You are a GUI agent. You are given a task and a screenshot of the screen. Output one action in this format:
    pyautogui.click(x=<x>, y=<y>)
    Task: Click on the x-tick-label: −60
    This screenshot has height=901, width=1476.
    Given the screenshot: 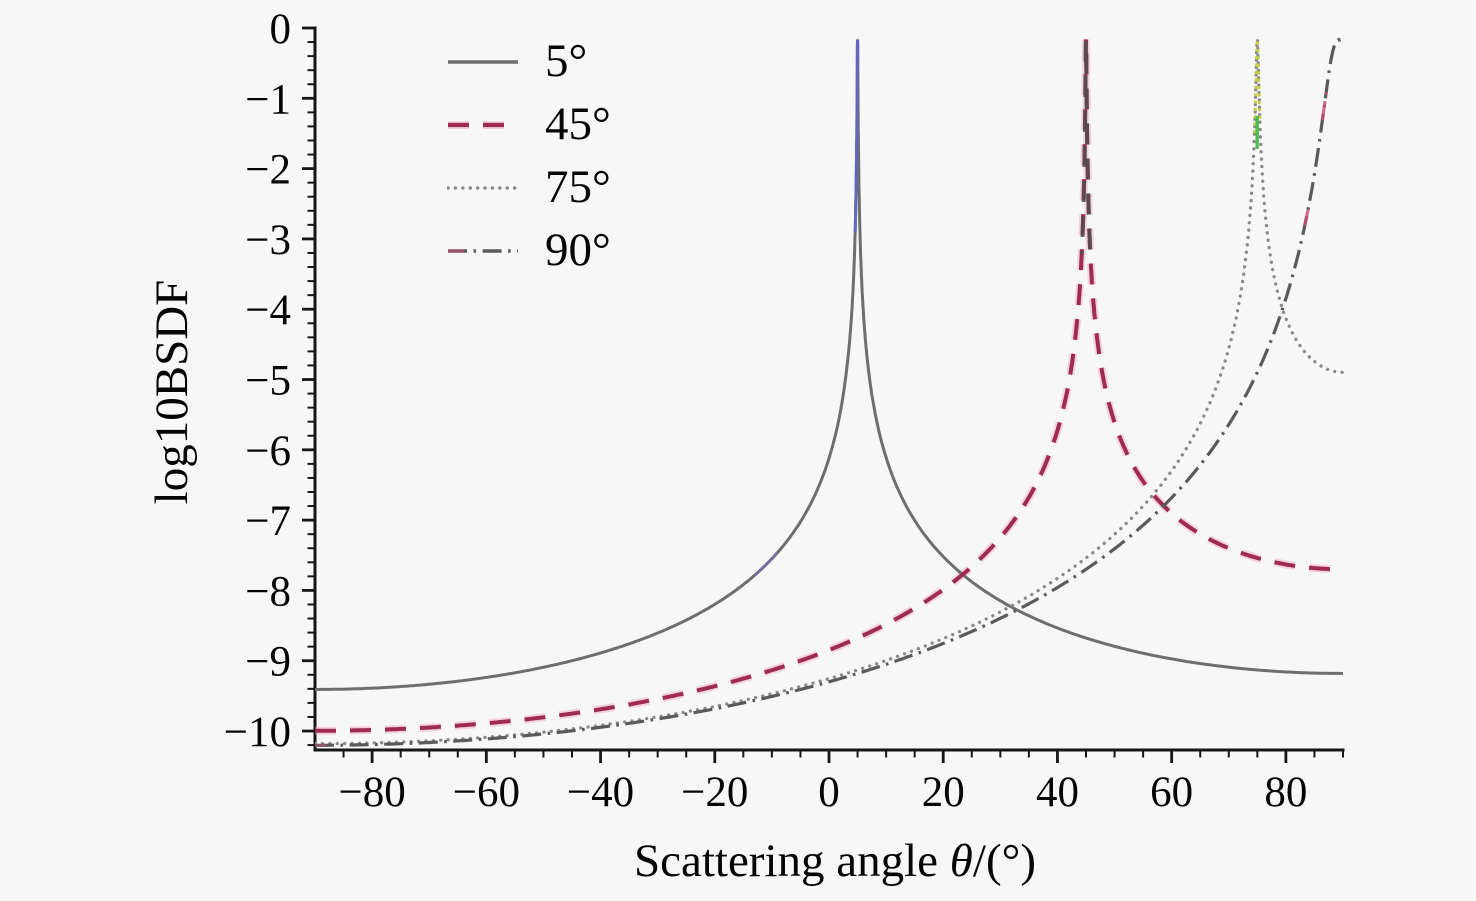 What is the action you would take?
    pyautogui.click(x=486, y=792)
    